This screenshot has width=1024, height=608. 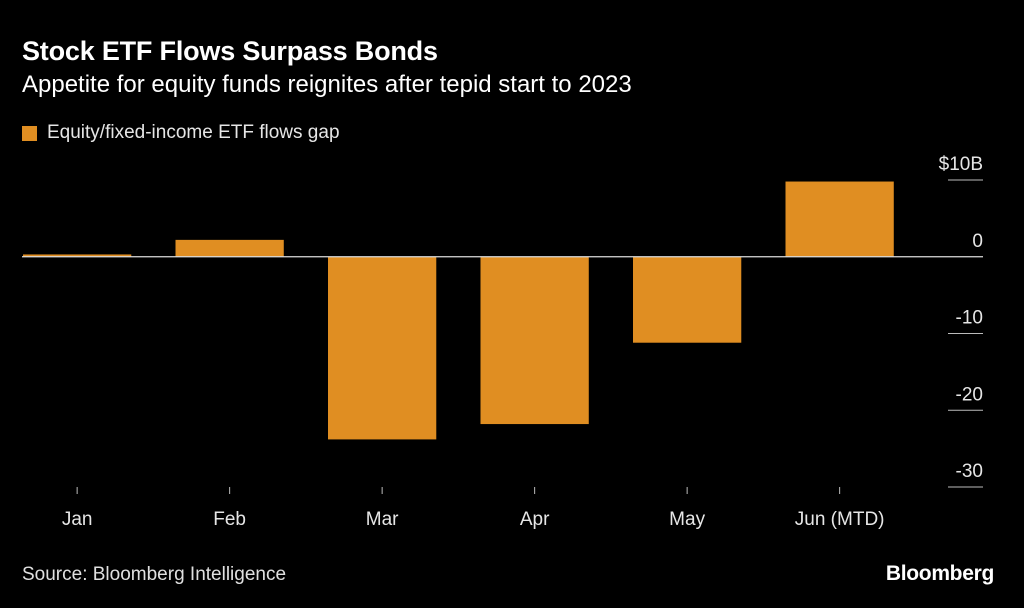 I want to click on legend: Equity/fixed-income ETF flows gap, so click(x=181, y=133).